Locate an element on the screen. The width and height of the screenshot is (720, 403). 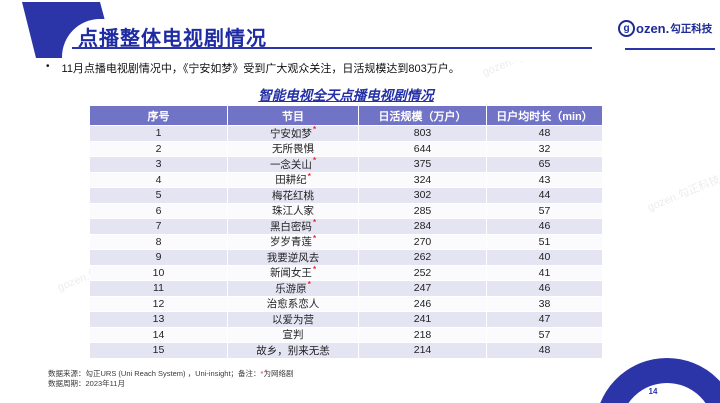
program-cell: 一念关山 * is located at coordinates (293, 164).